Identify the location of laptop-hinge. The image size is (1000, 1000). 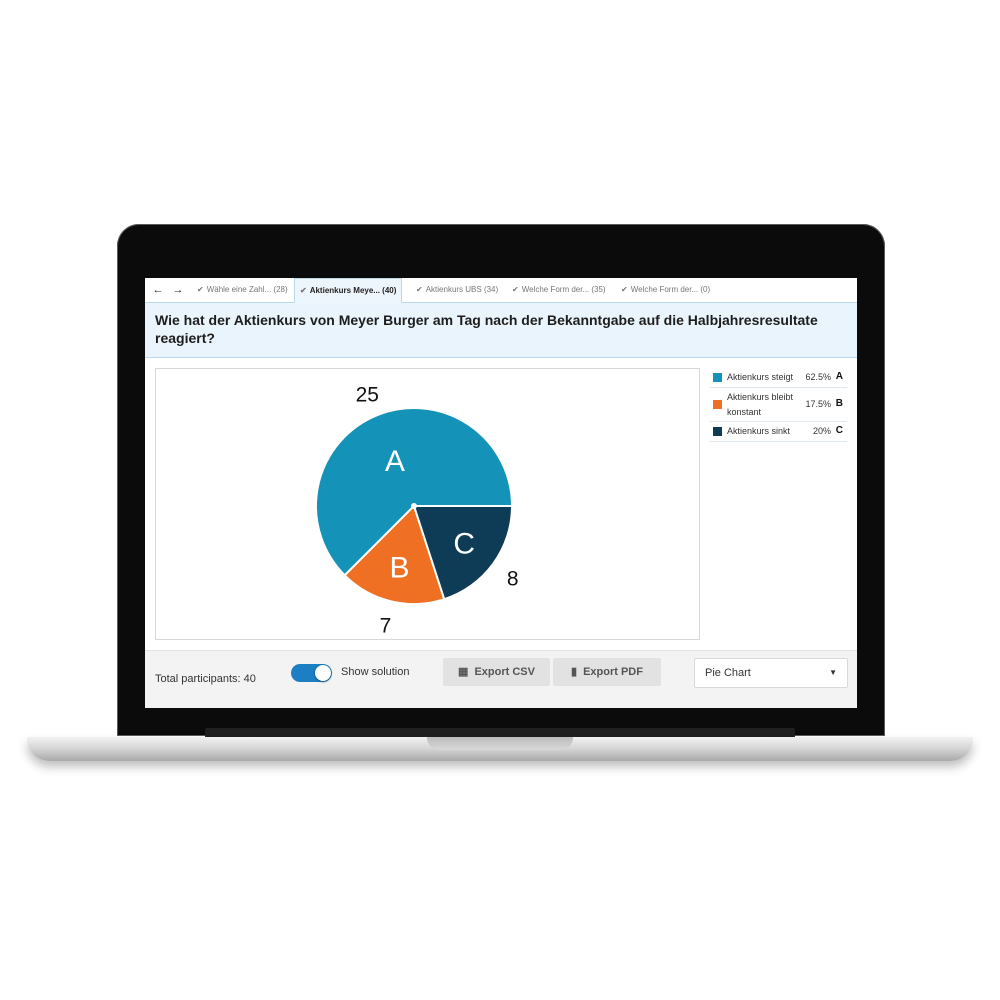
(500, 733).